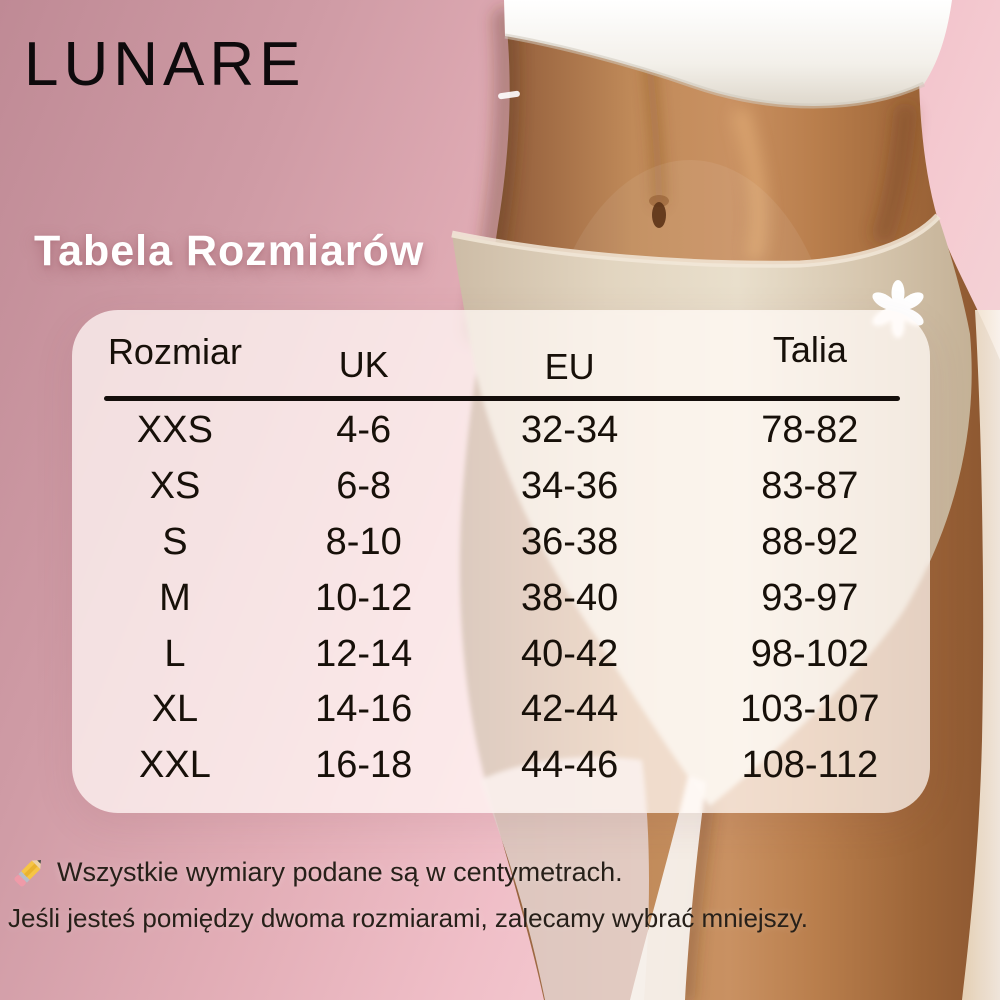 The image size is (1000, 1000). I want to click on table-row-m: M 10-12 38-40 93-97, so click(501, 598).